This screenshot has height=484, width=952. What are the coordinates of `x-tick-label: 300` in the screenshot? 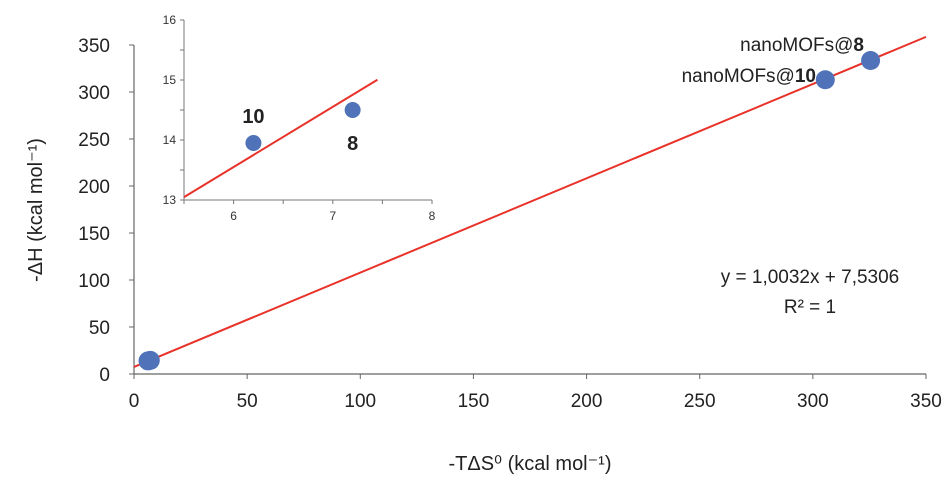 It's located at (813, 401).